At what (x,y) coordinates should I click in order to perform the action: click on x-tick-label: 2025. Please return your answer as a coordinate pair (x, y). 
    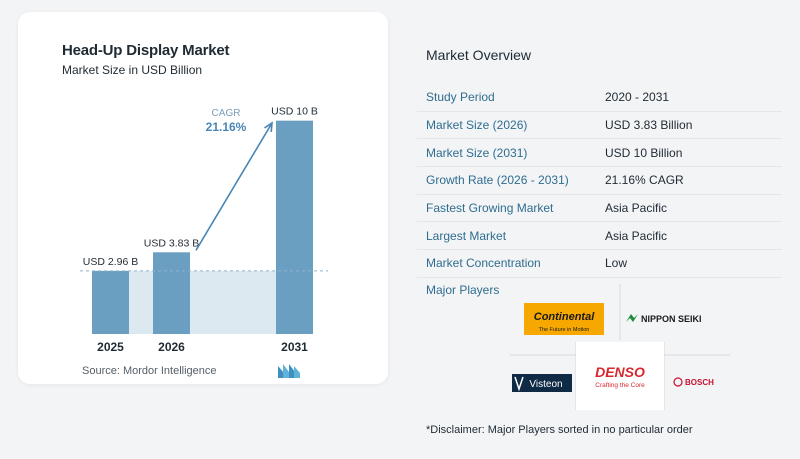
    Looking at the image, I should click on (110, 347).